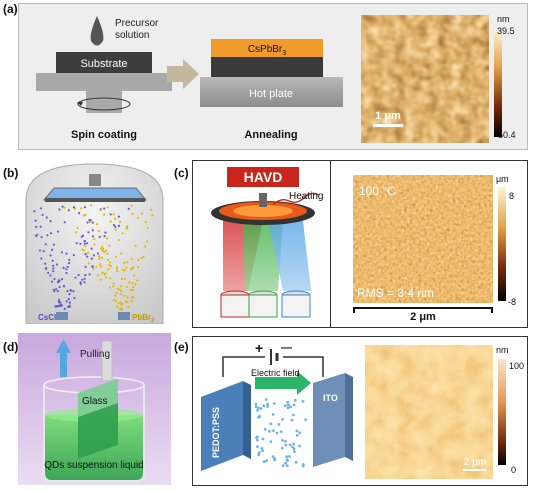 The height and width of the screenshot is (491, 533). What do you see at coordinates (475, 470) in the screenshot?
I see `afm-e-scalebar` at bounding box center [475, 470].